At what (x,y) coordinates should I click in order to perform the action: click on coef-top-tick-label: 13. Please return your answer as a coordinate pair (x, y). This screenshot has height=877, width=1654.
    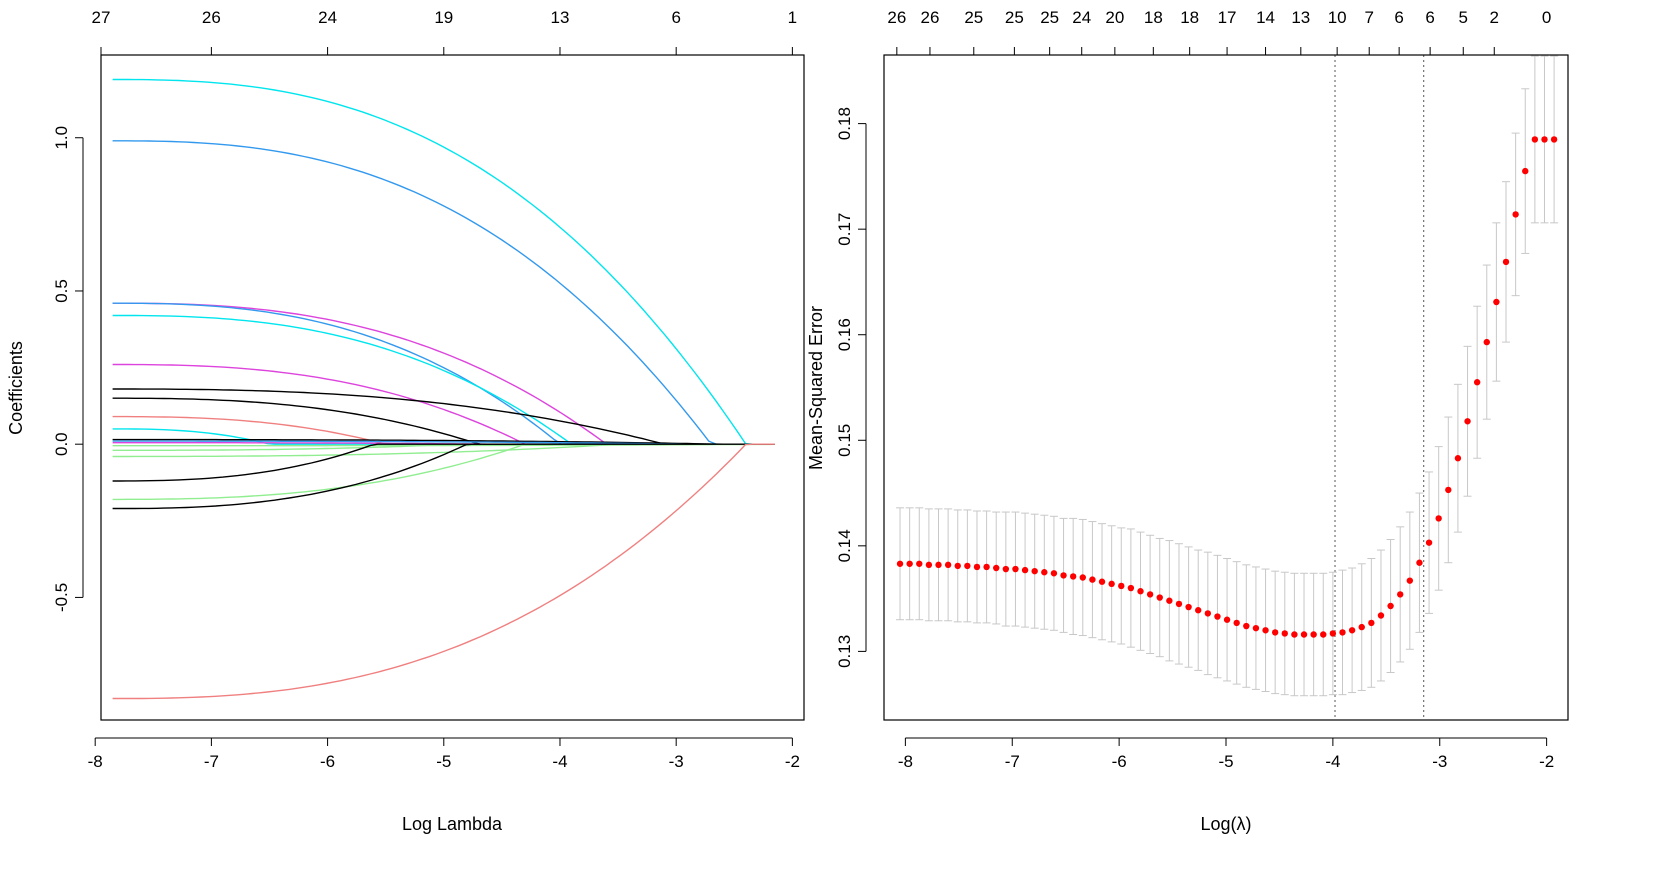
    Looking at the image, I should click on (560, 17).